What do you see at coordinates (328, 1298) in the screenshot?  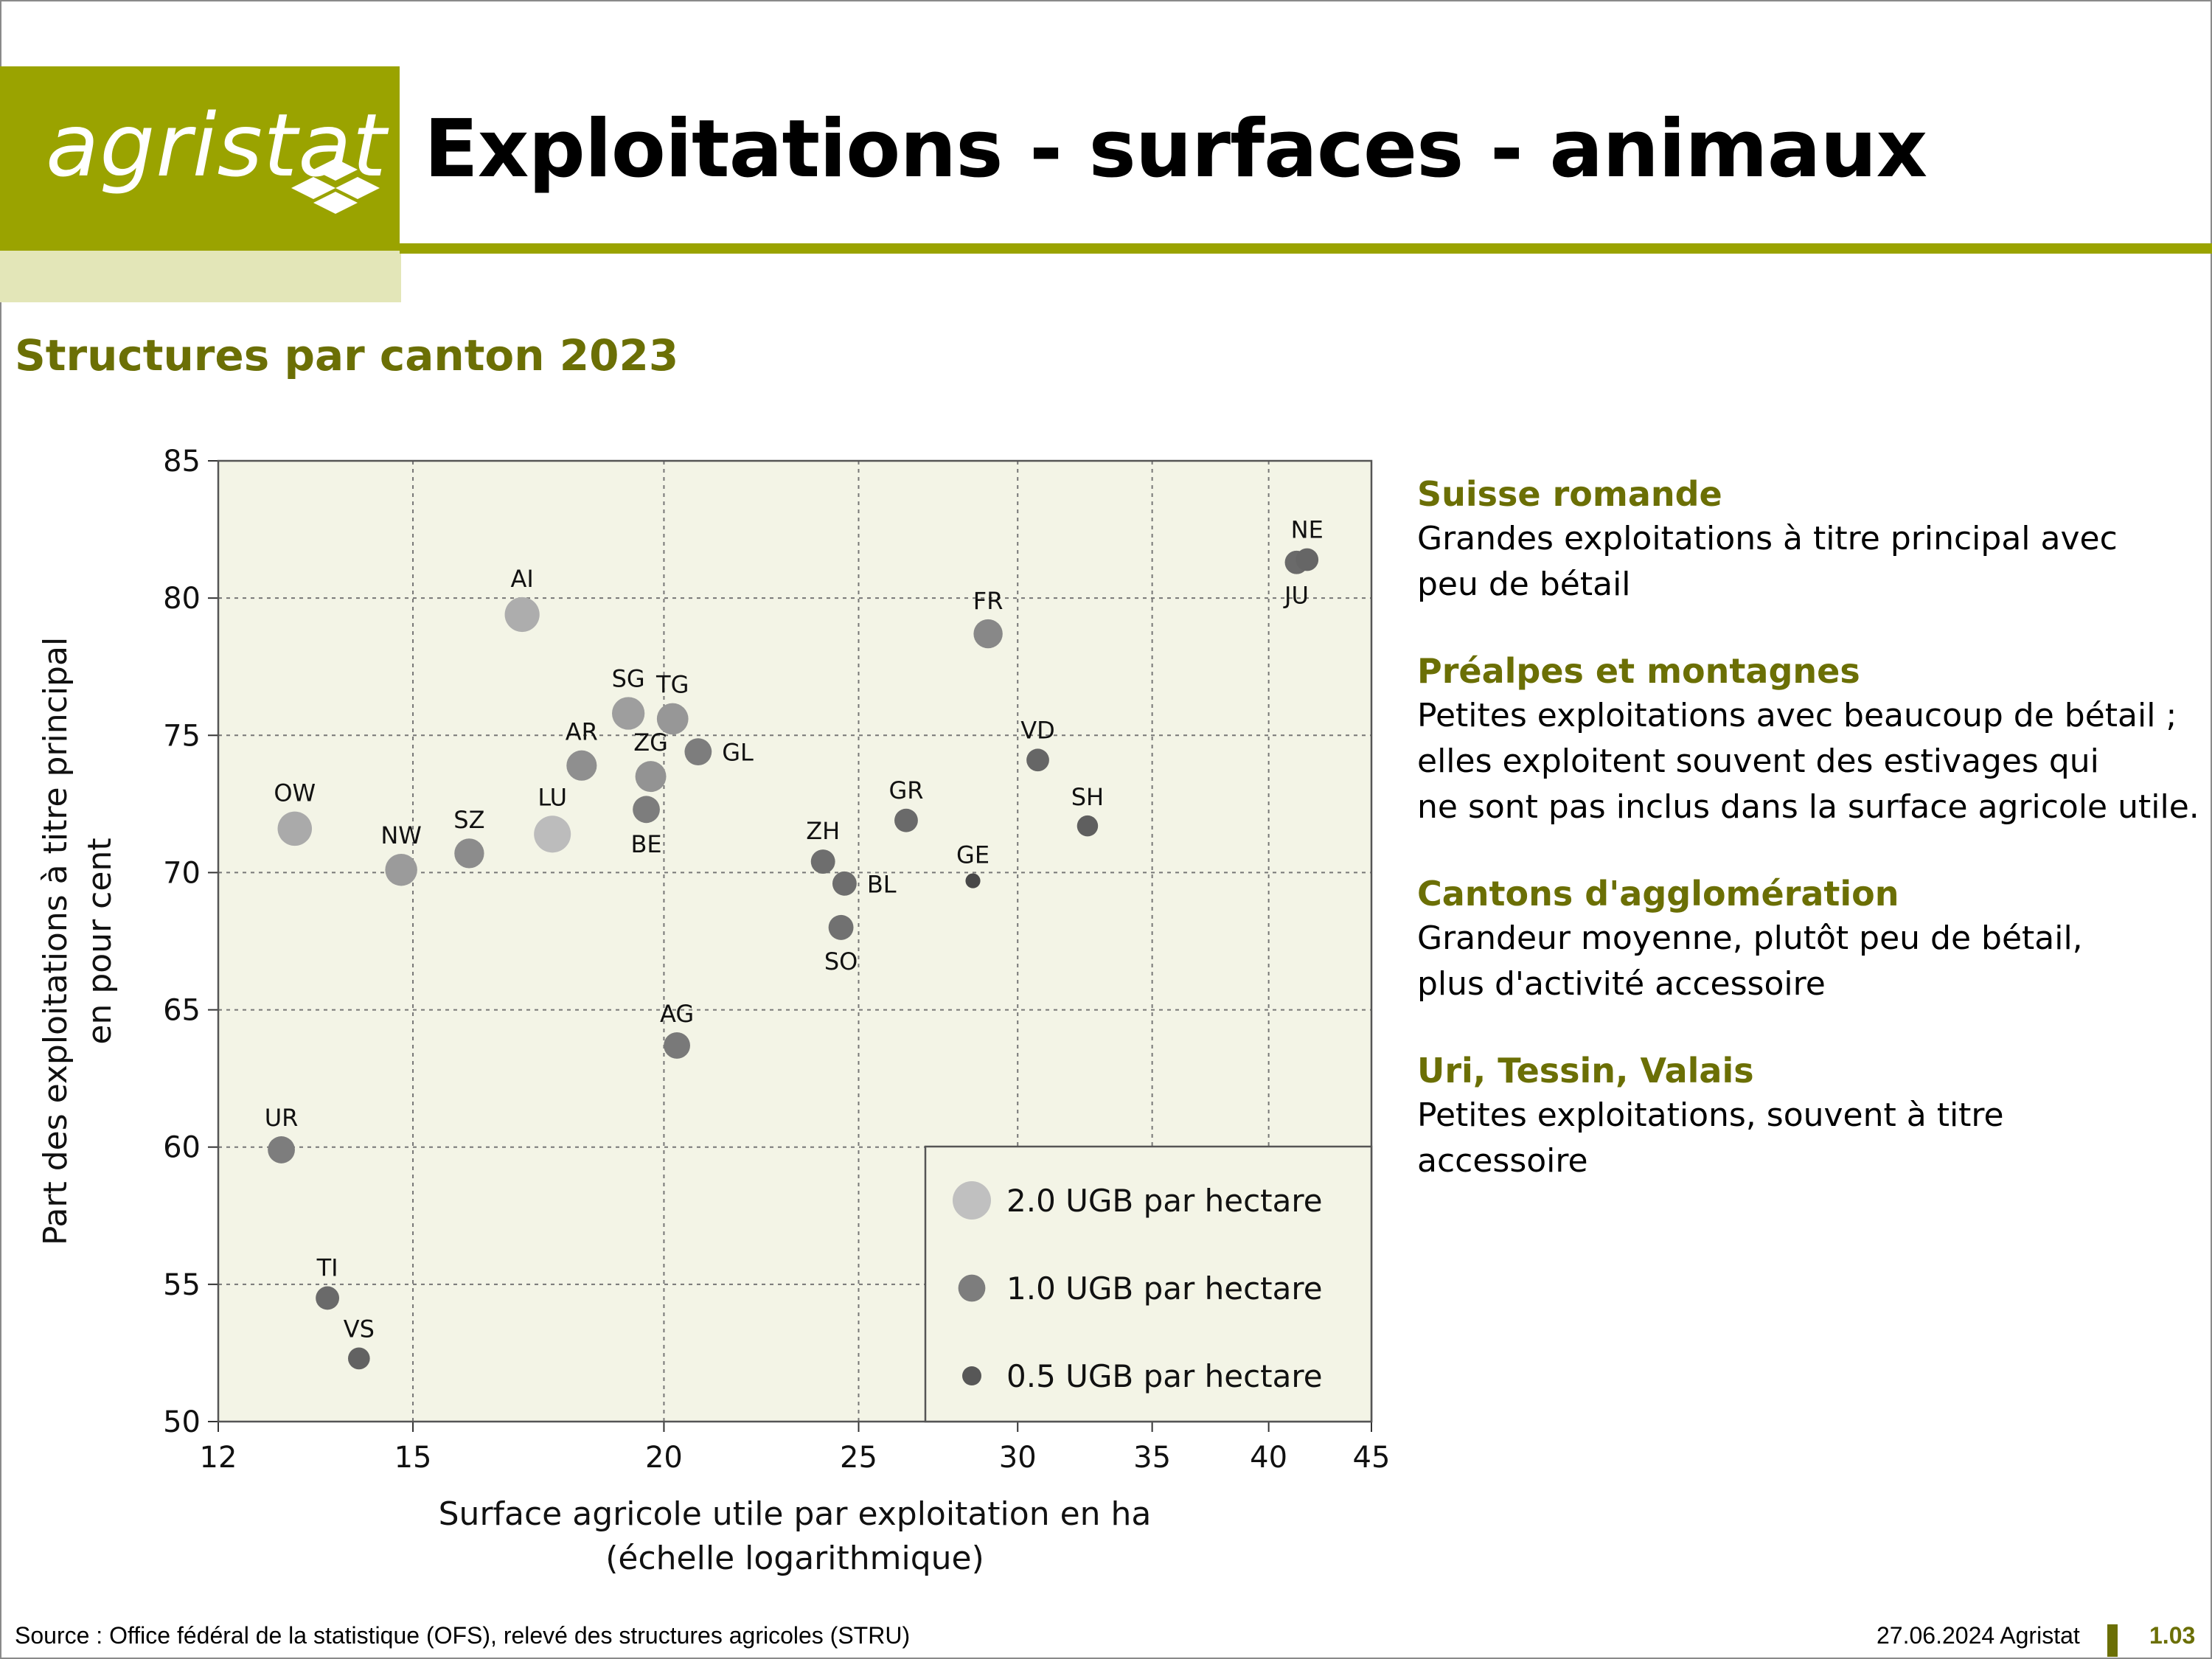 I see `data-point-ti` at bounding box center [328, 1298].